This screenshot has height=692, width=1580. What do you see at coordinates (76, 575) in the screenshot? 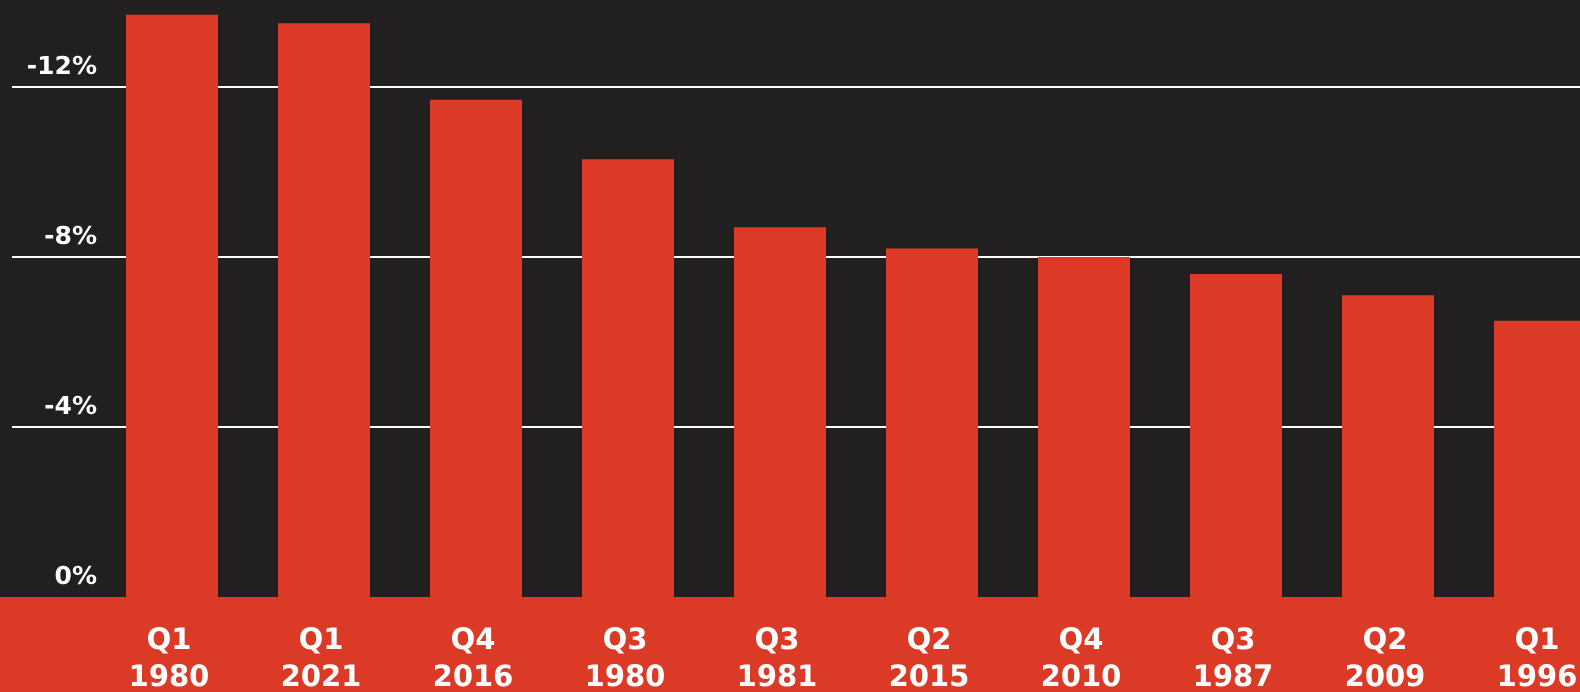
I see `y-tick-label: 0%` at bounding box center [76, 575].